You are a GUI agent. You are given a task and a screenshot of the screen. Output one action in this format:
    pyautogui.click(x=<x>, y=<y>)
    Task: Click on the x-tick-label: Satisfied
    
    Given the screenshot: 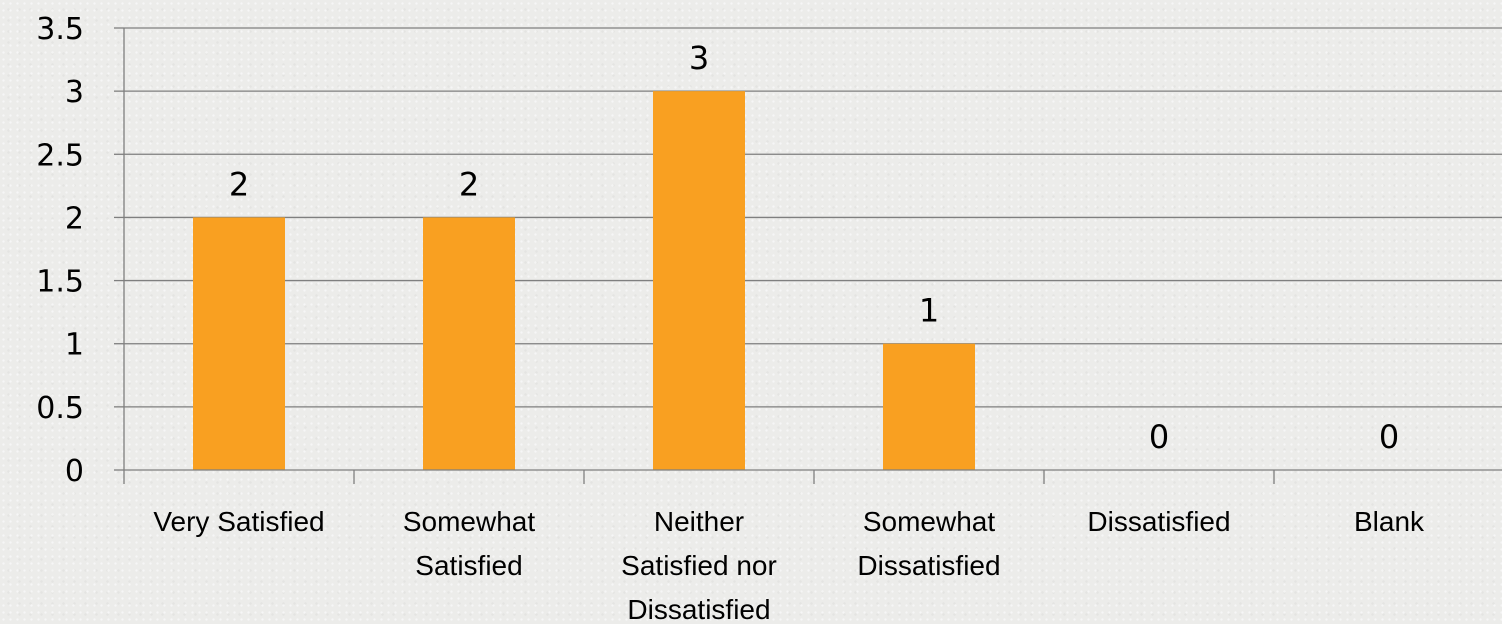 What is the action you would take?
    pyautogui.click(x=468, y=565)
    